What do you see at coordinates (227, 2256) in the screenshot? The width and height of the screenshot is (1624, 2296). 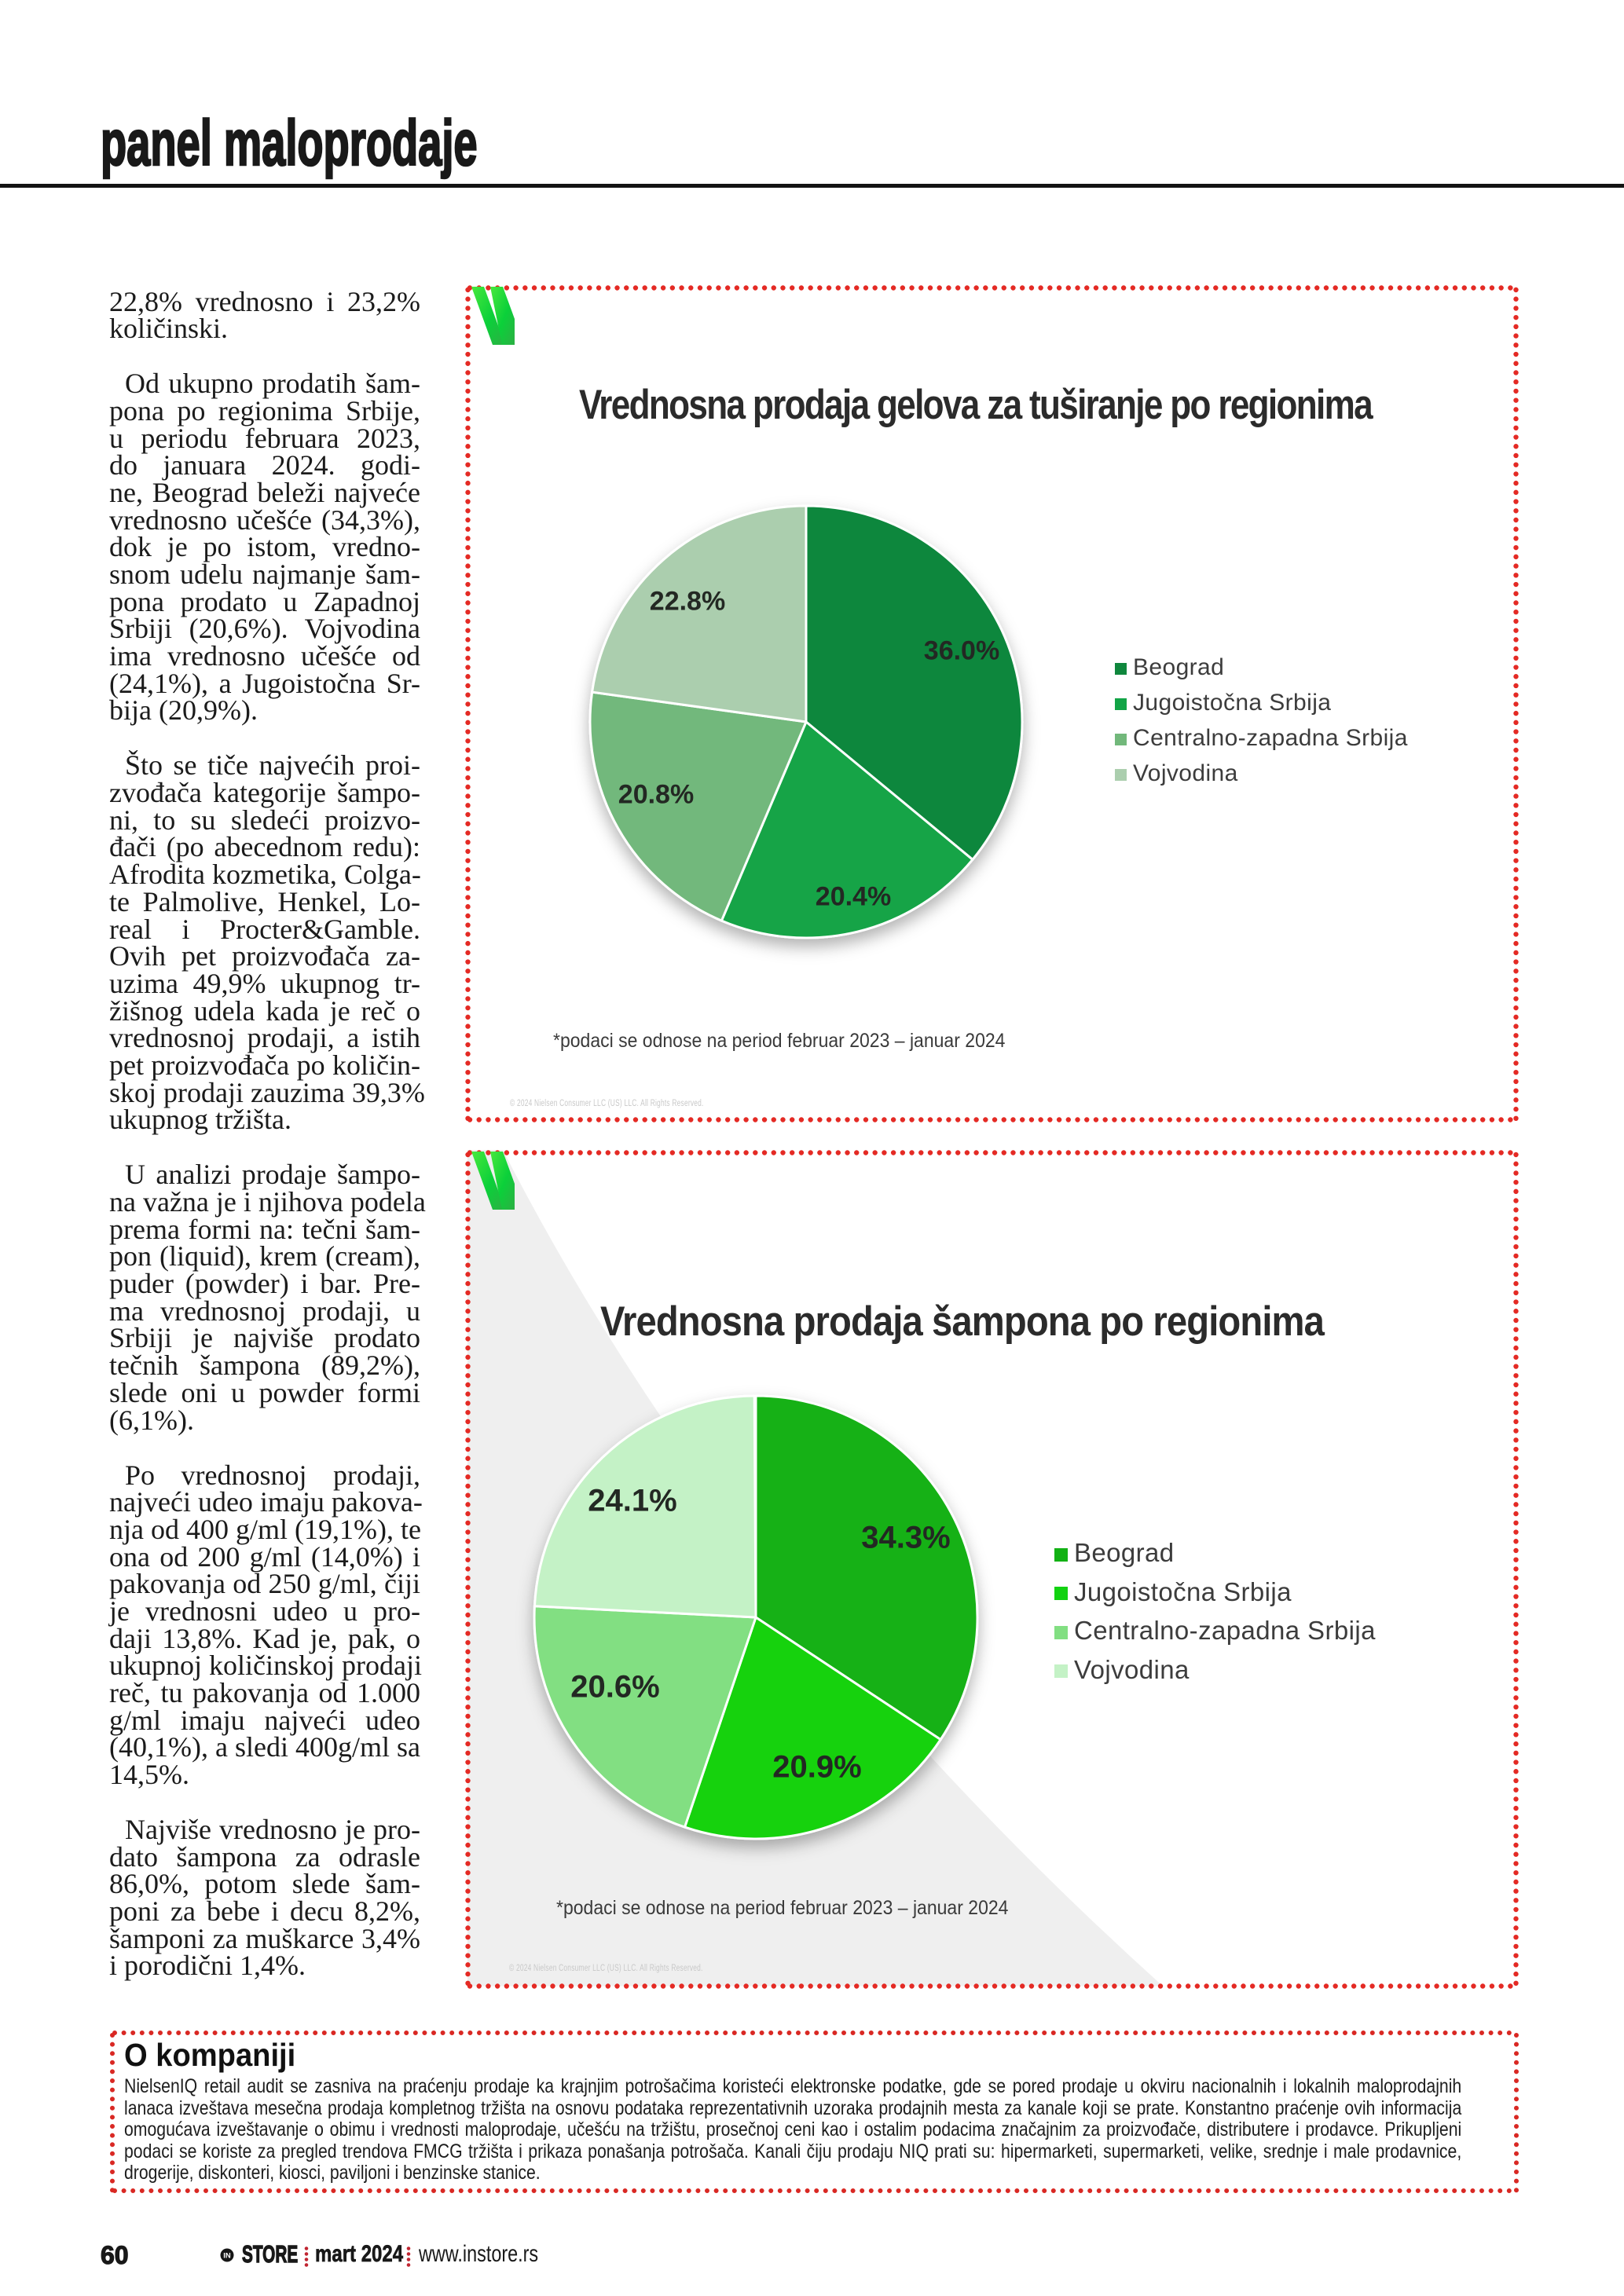 I see `svg-text: IN` at bounding box center [227, 2256].